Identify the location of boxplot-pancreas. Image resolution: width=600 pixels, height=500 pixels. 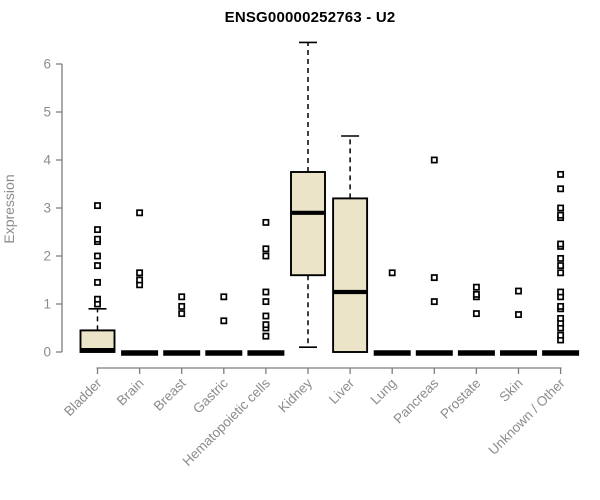
(434, 256).